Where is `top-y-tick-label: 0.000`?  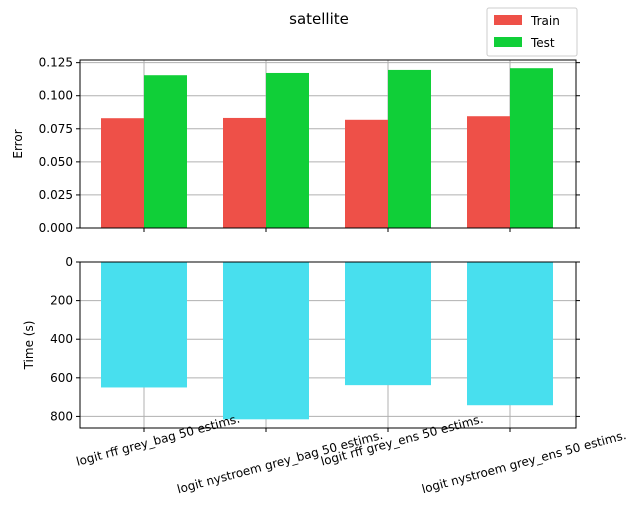
top-y-tick-label: 0.000 is located at coordinates (56, 228).